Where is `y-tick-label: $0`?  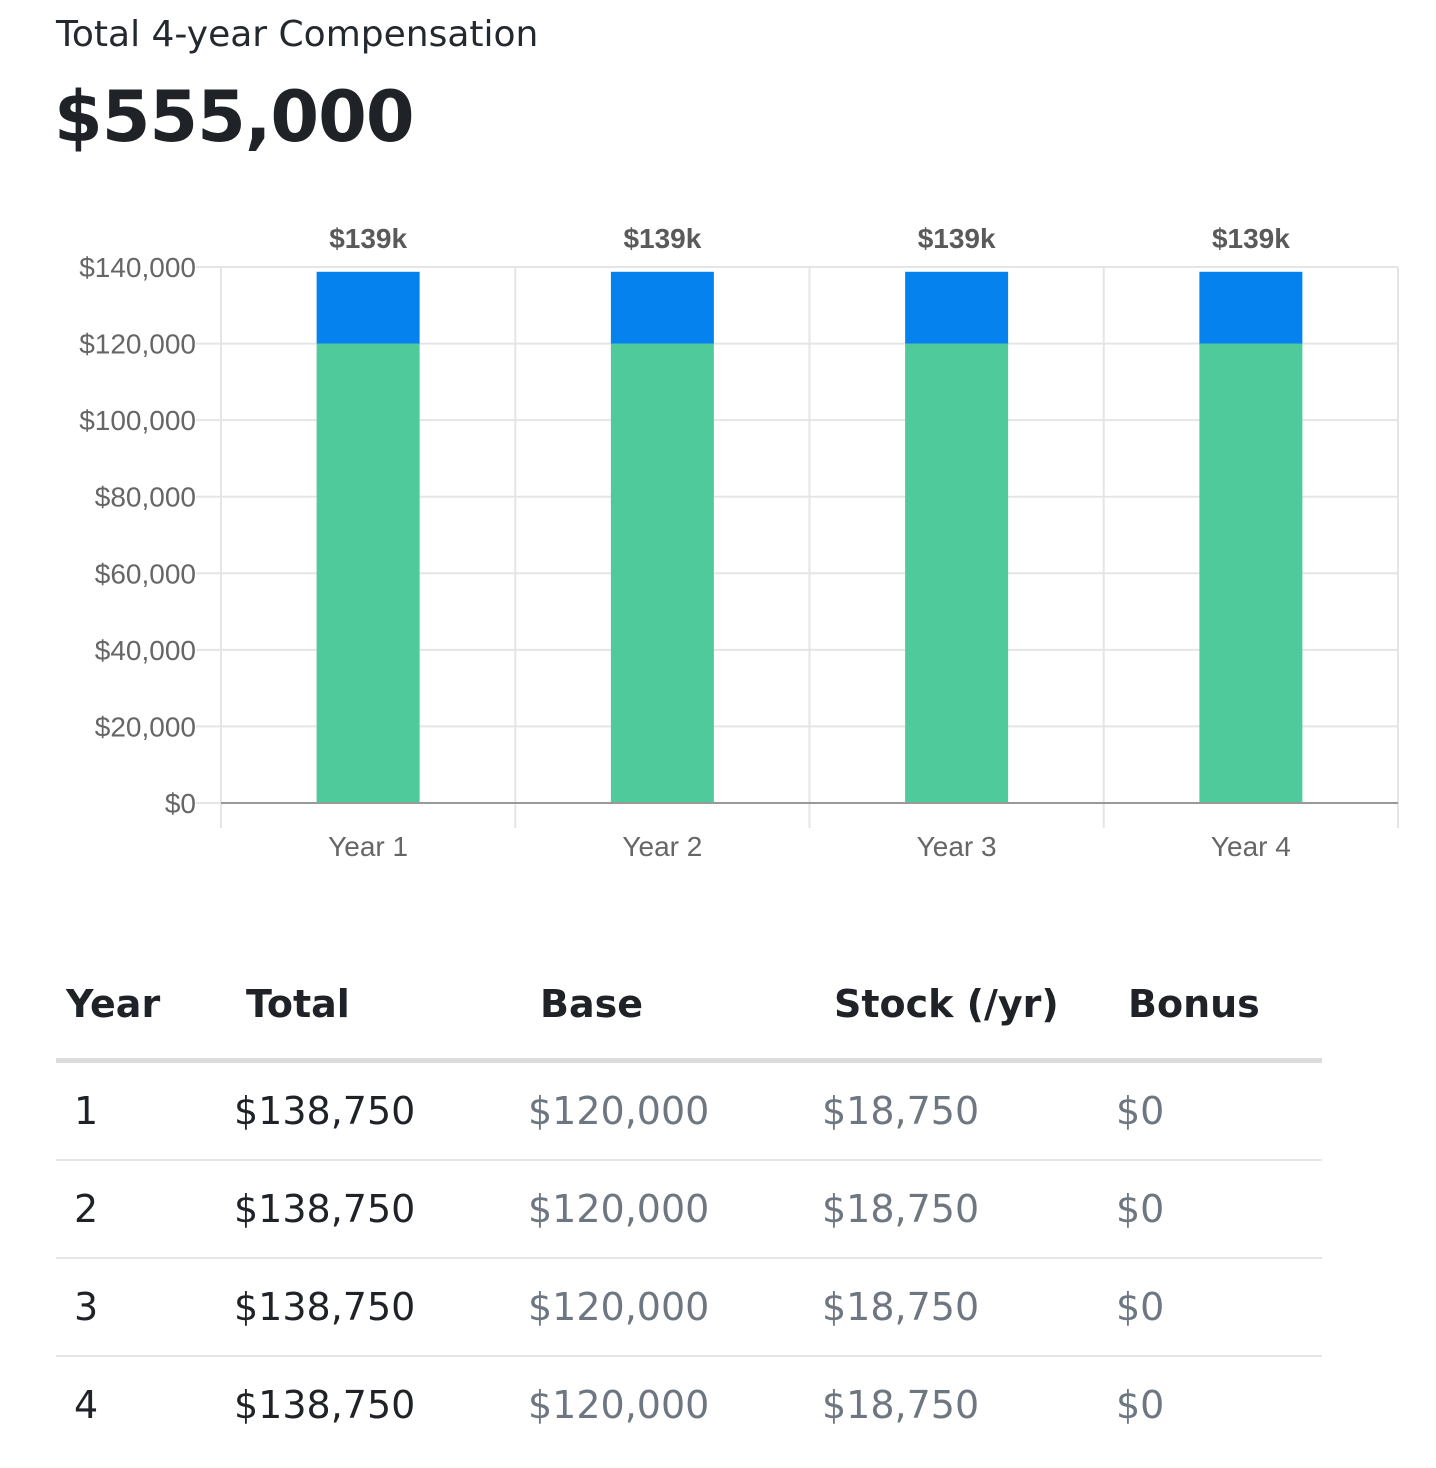
y-tick-label: $0 is located at coordinates (180, 803).